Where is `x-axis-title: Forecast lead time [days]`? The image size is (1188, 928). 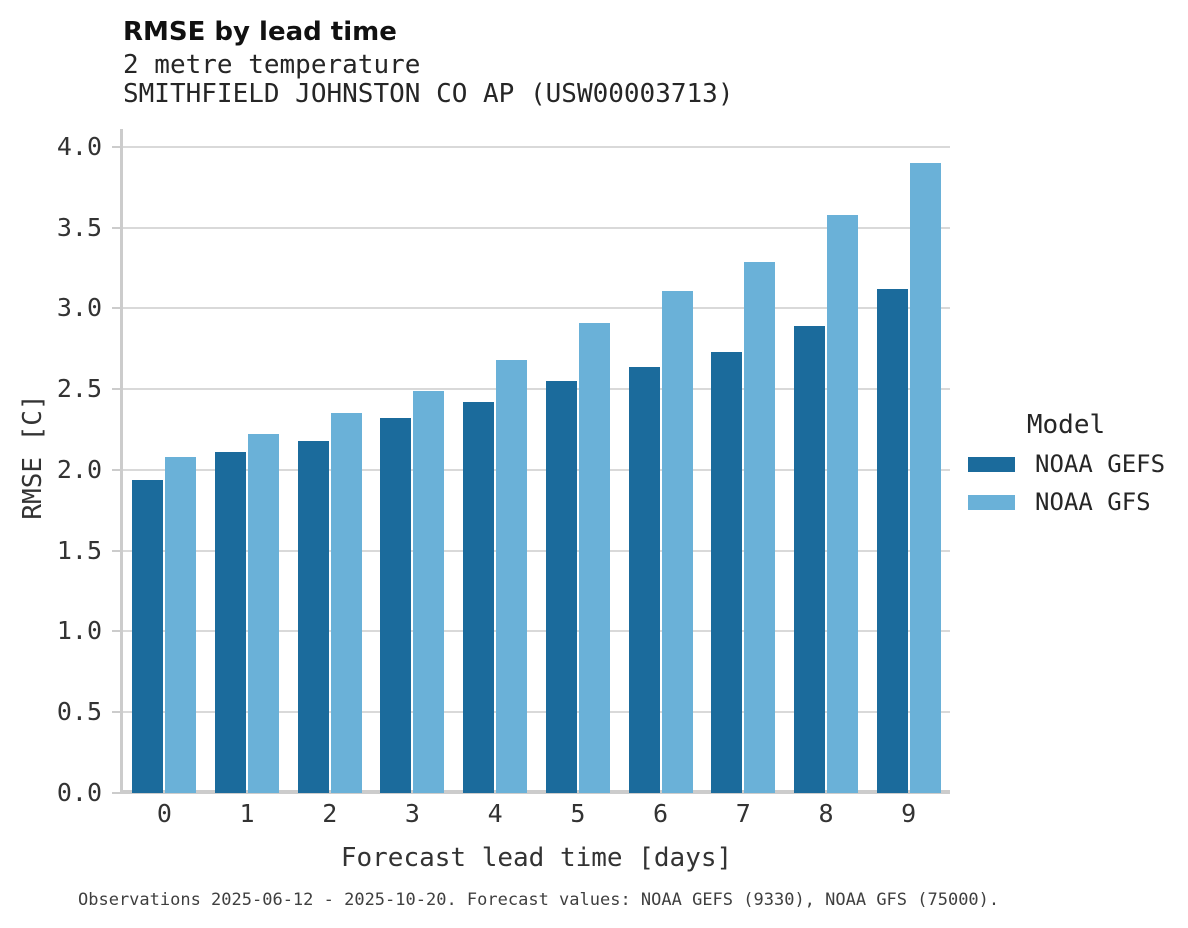 x-axis-title: Forecast lead time [days] is located at coordinates (536, 858).